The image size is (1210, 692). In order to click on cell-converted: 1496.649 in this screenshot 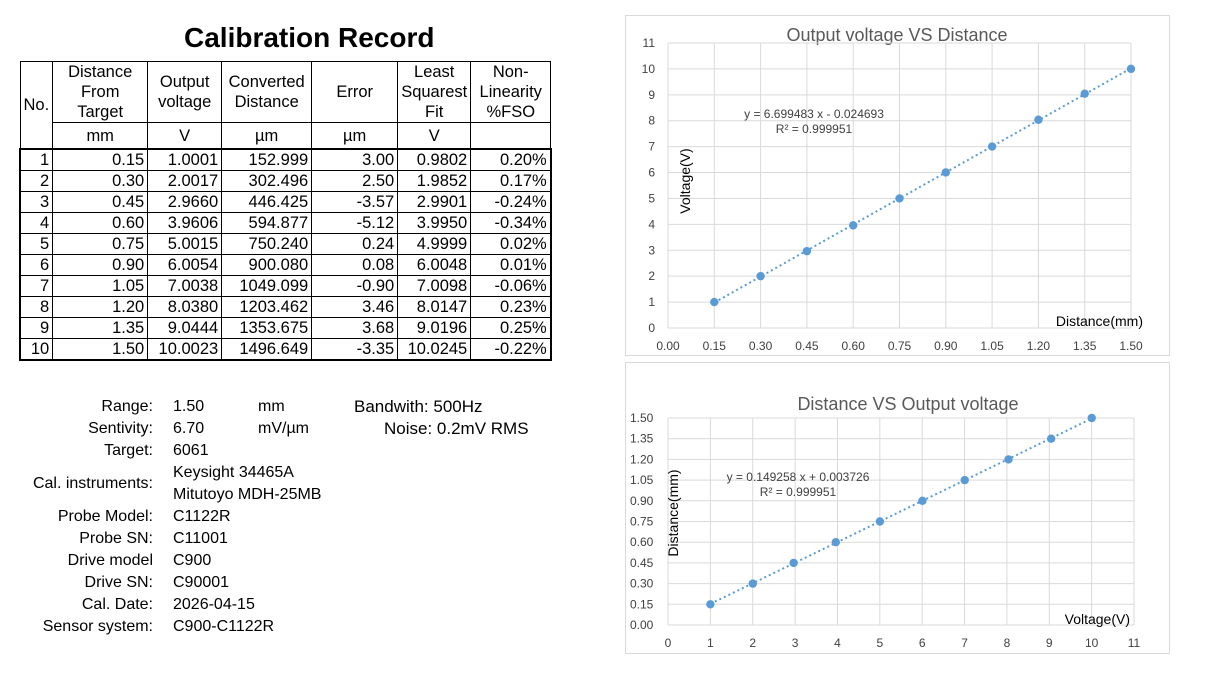, I will do `click(267, 349)`.